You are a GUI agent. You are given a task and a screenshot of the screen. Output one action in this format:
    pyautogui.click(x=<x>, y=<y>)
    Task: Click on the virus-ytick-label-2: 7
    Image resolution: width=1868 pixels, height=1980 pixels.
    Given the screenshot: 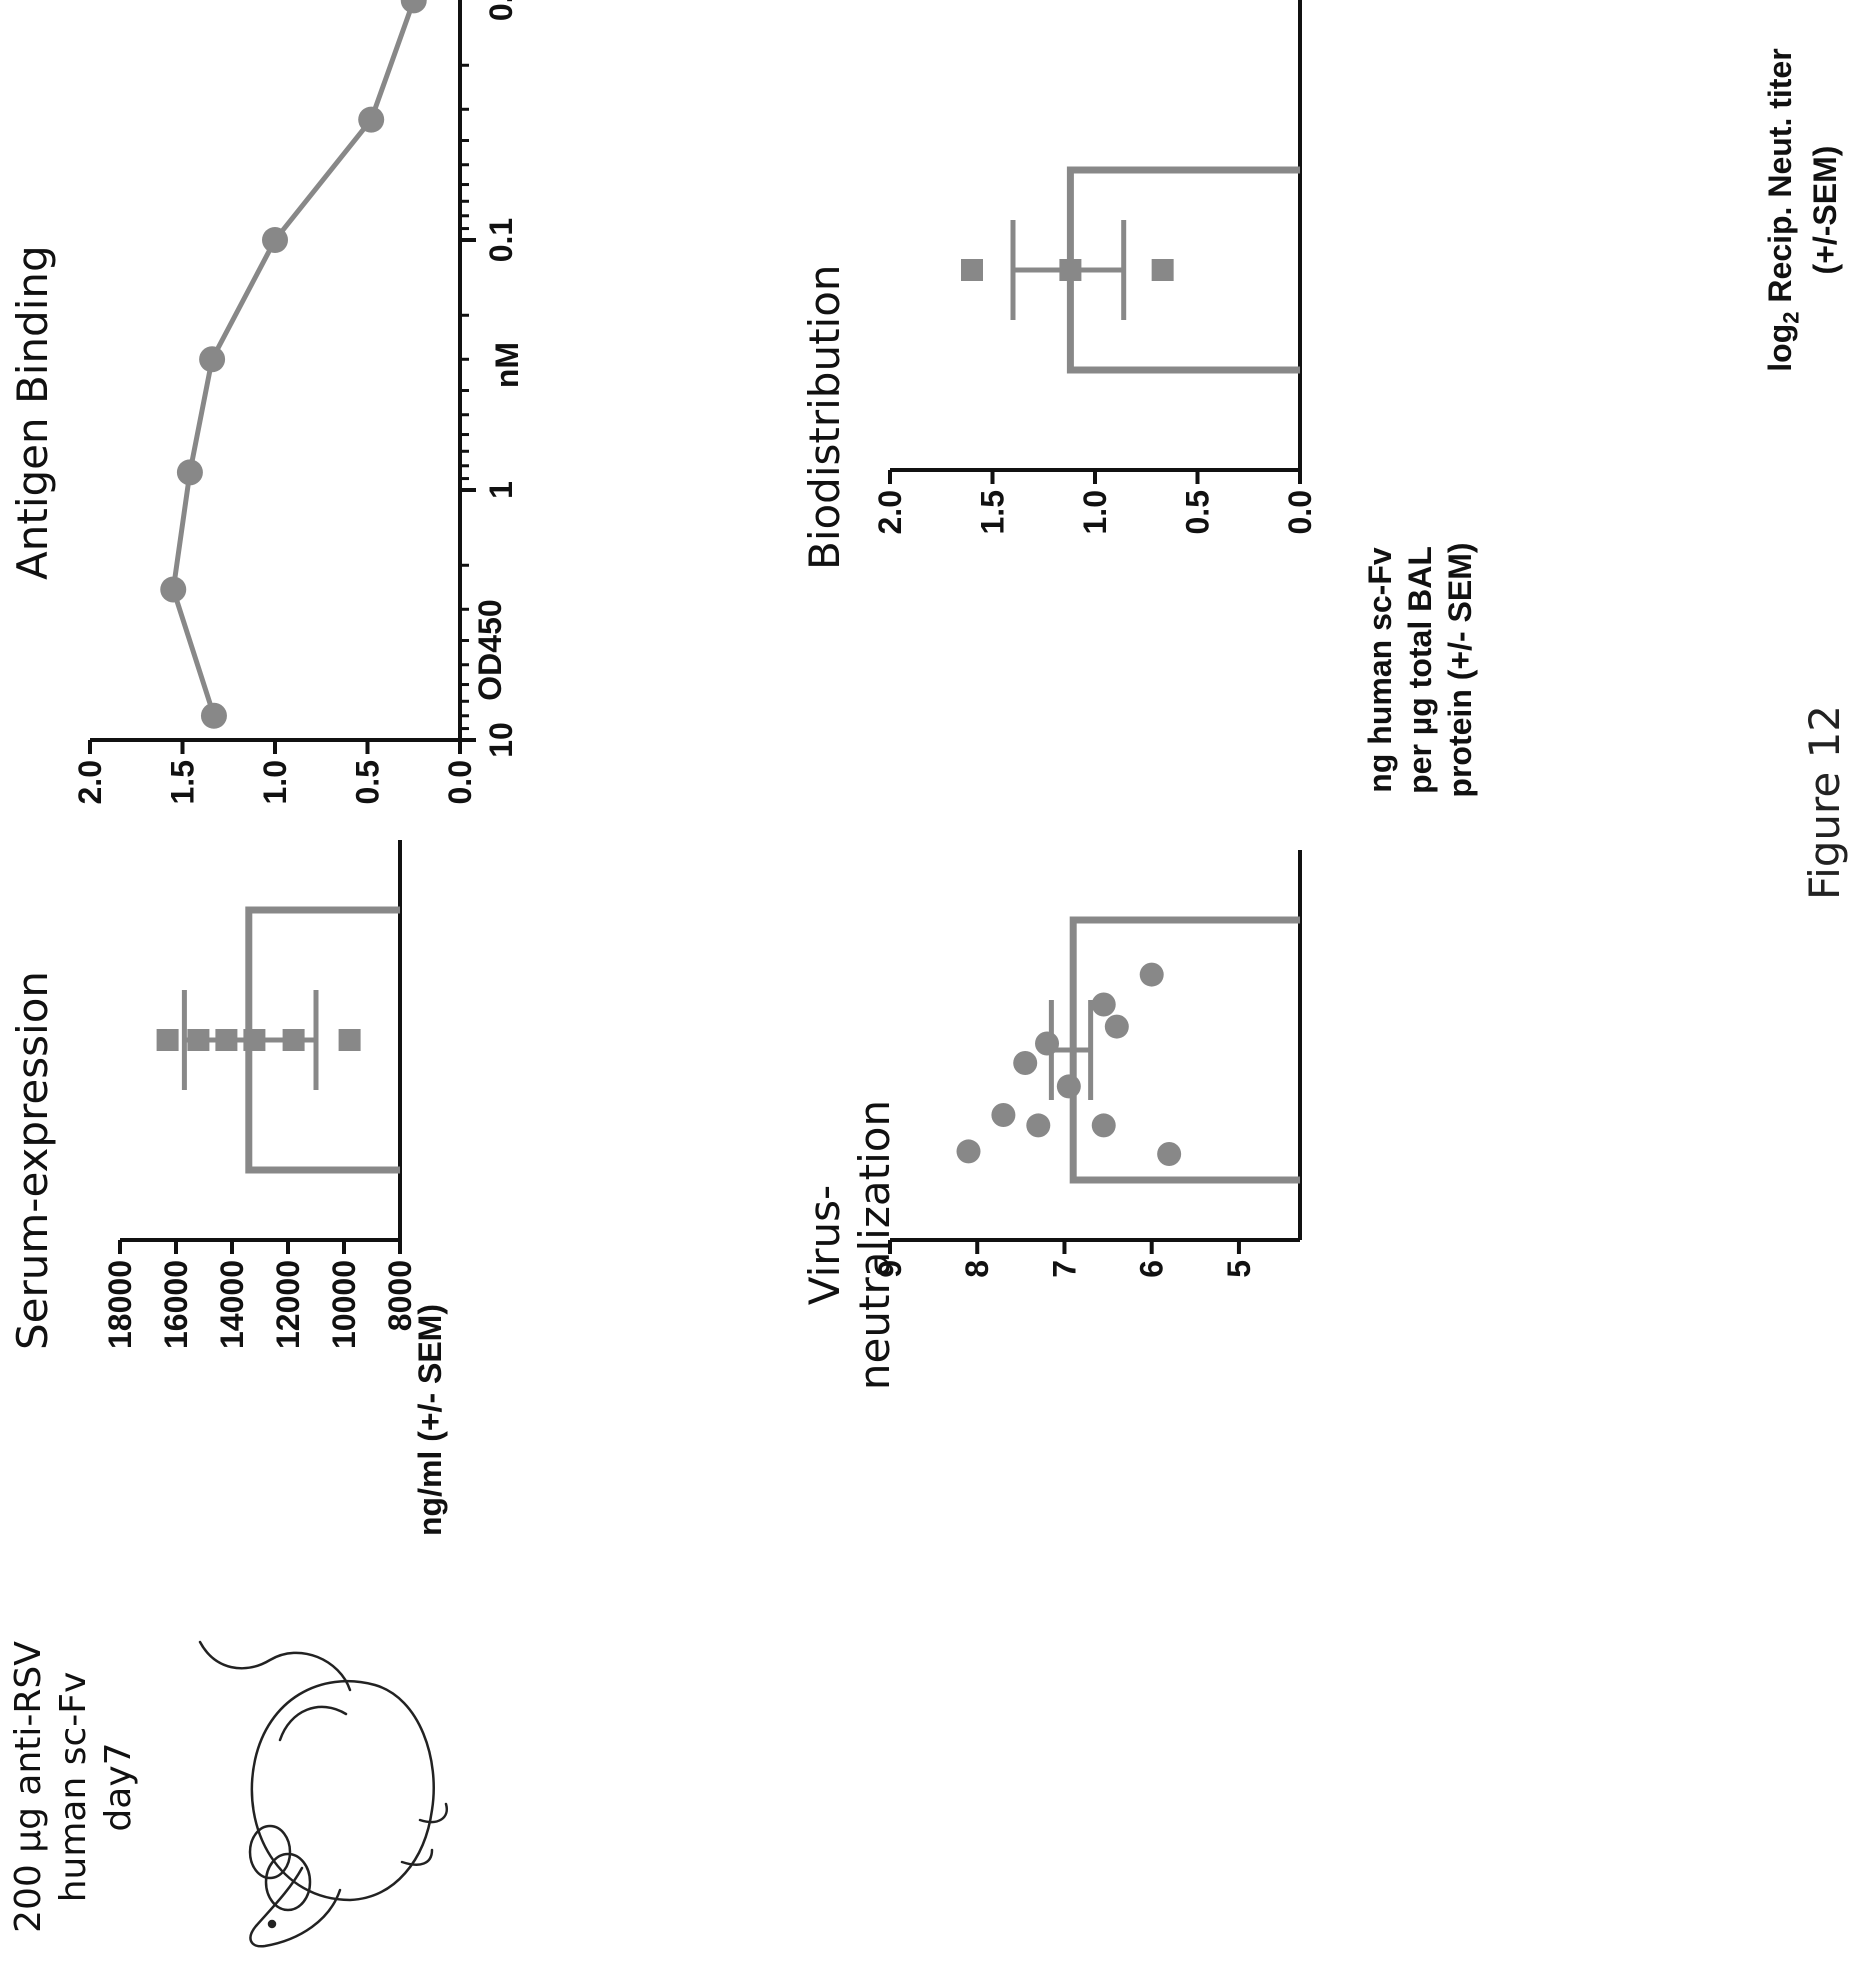 What is the action you would take?
    pyautogui.click(x=1064, y=1269)
    